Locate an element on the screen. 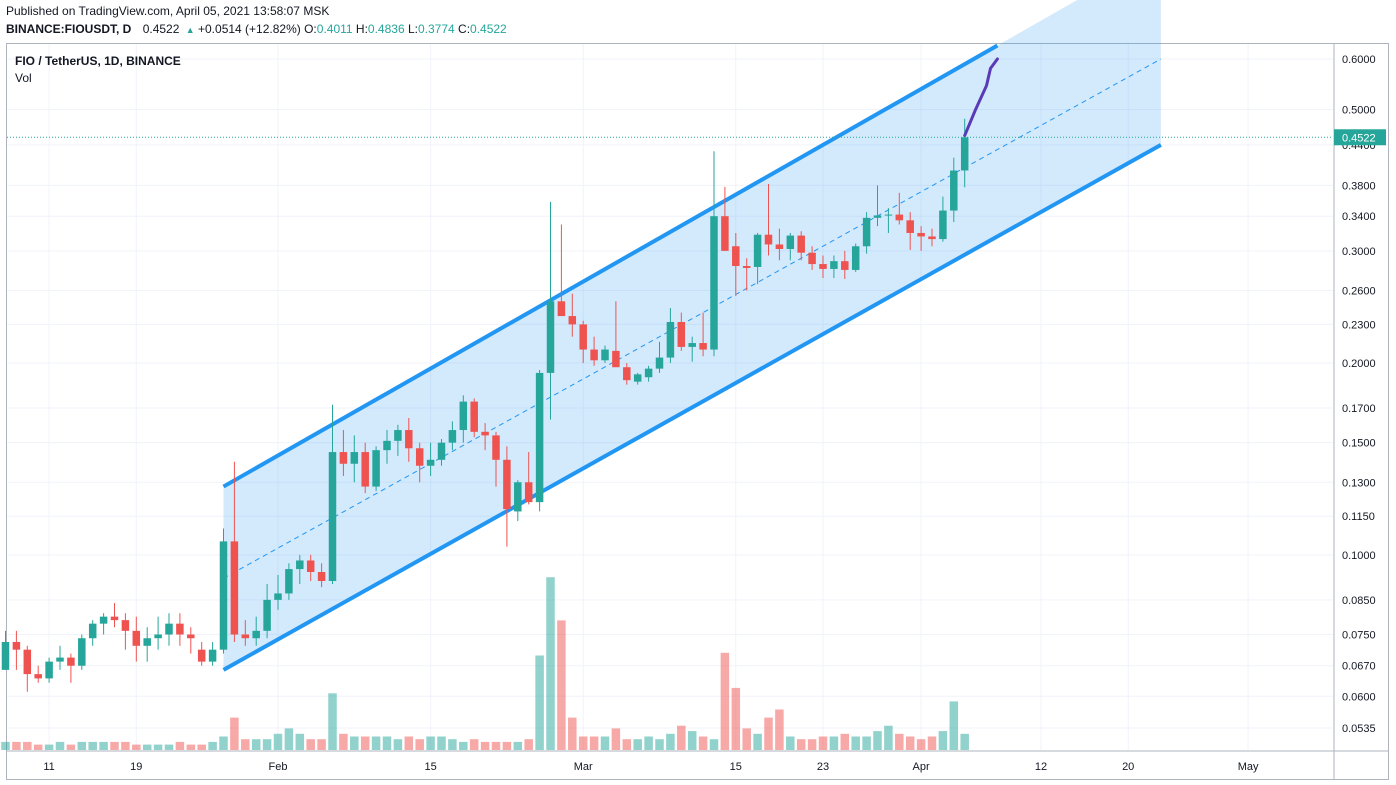 The height and width of the screenshot is (785, 1396). y-tick-label: 0.1500 is located at coordinates (1359, 444).